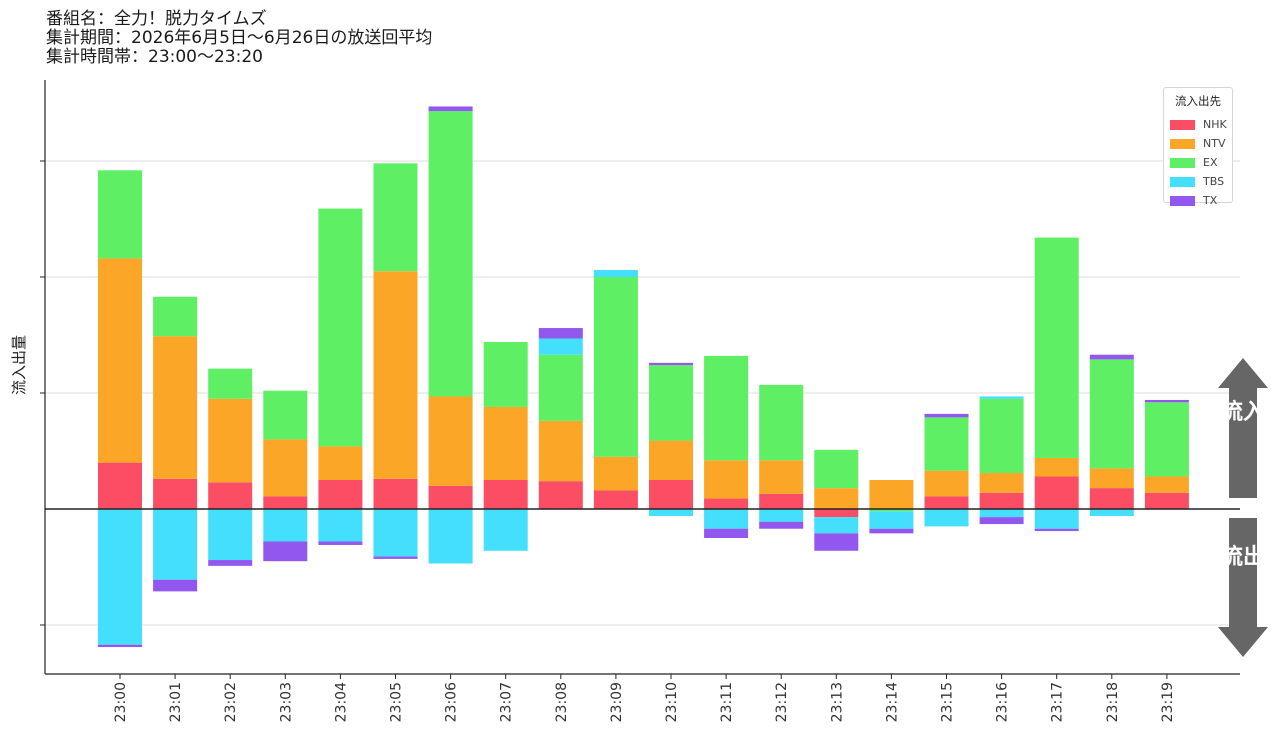 The image size is (1280, 739). I want to click on x-tick-label: 23:14, so click(892, 702).